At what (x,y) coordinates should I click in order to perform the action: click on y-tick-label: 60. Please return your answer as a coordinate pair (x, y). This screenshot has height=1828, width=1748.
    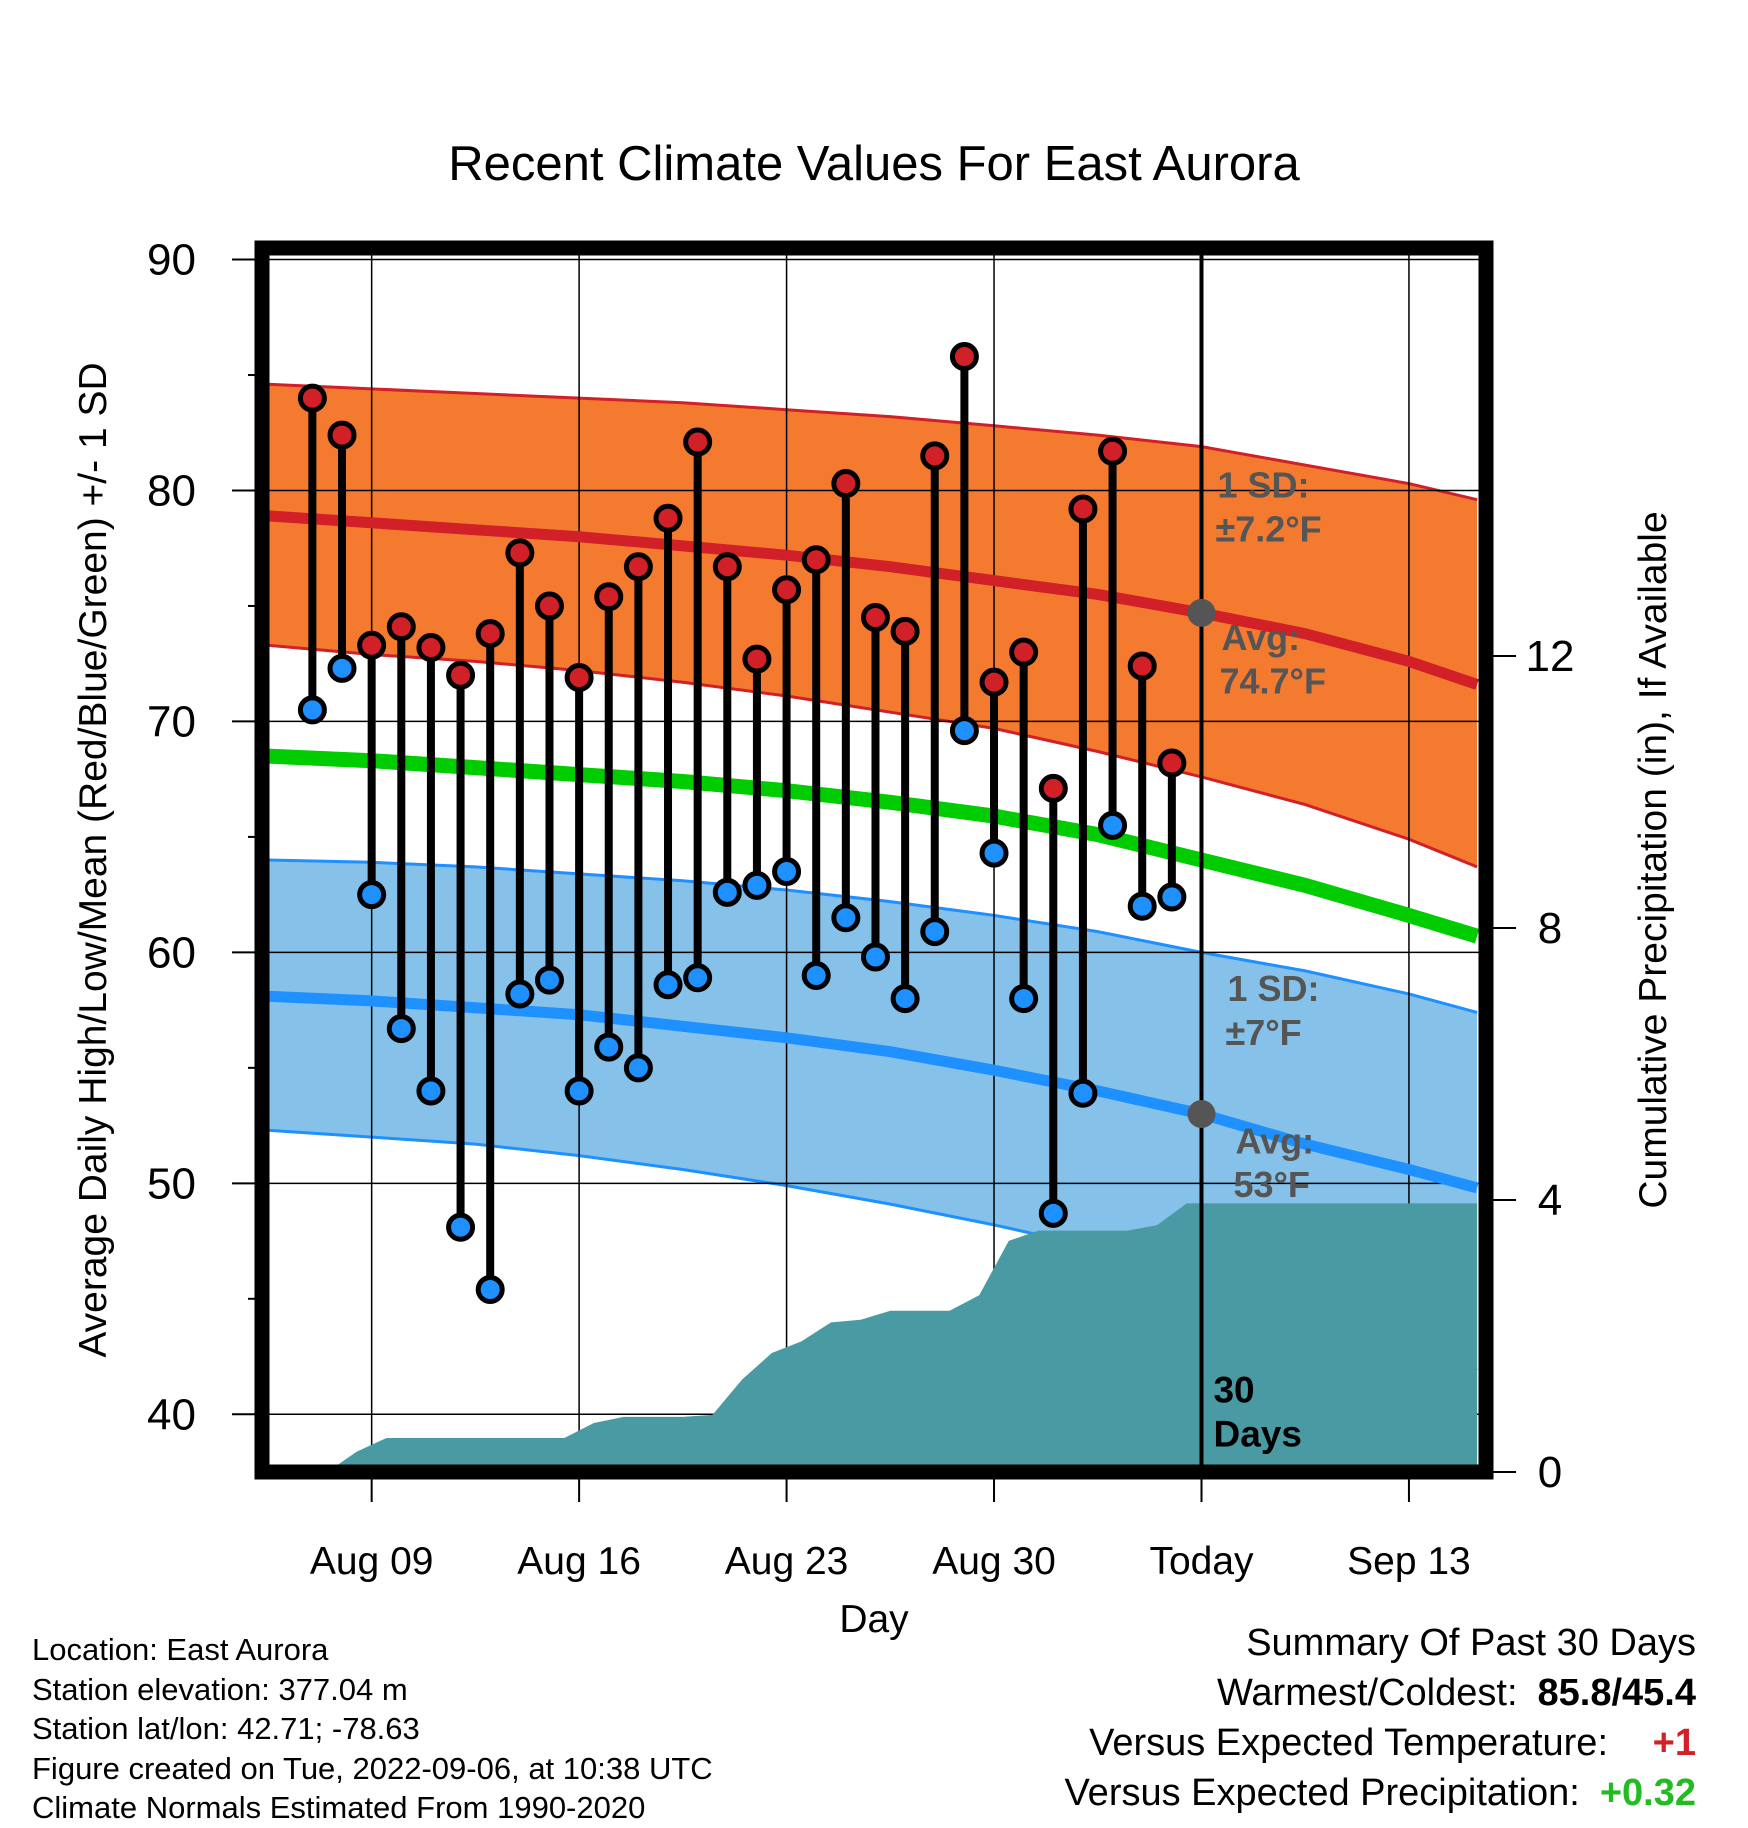
    Looking at the image, I should click on (171, 952).